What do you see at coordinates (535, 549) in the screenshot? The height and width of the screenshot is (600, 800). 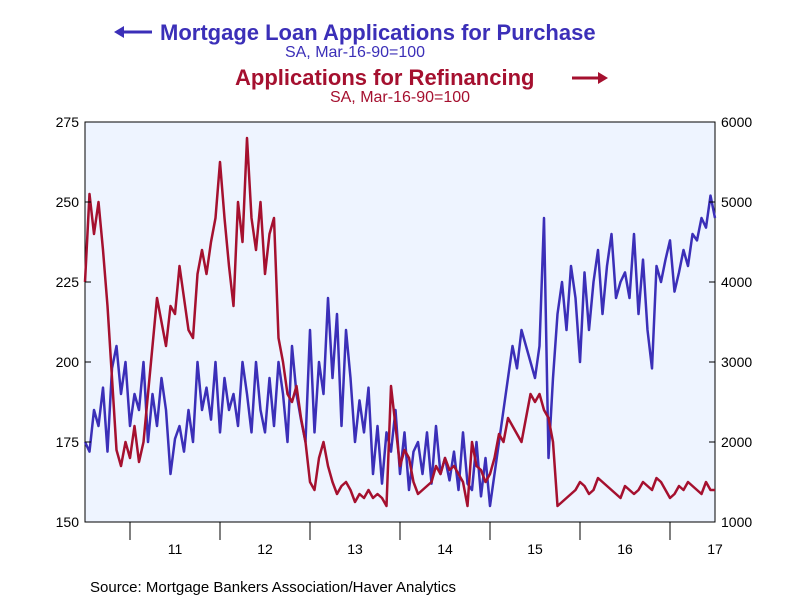 I see `x-tick-label: 15` at bounding box center [535, 549].